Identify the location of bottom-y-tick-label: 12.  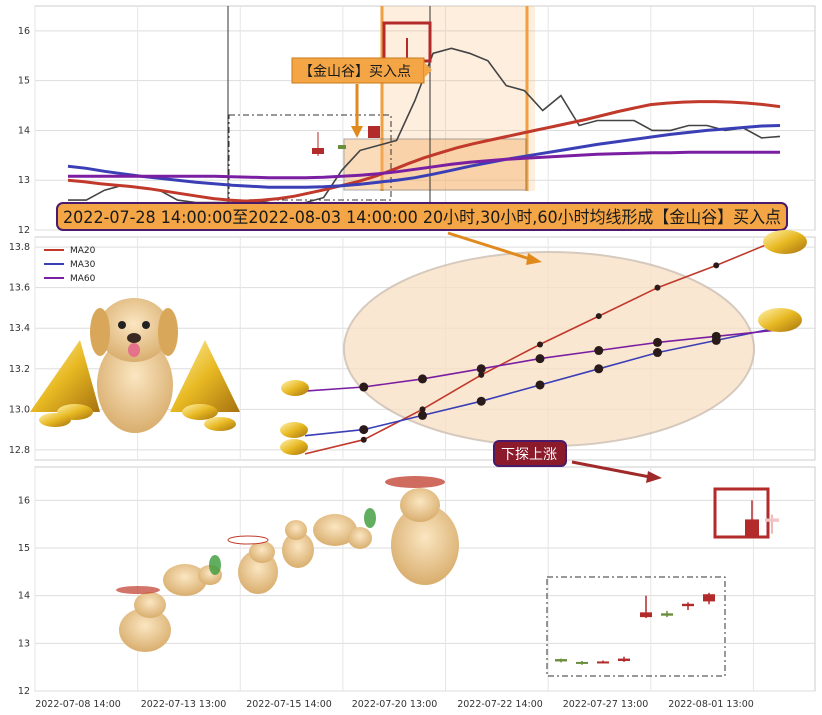
(24, 691).